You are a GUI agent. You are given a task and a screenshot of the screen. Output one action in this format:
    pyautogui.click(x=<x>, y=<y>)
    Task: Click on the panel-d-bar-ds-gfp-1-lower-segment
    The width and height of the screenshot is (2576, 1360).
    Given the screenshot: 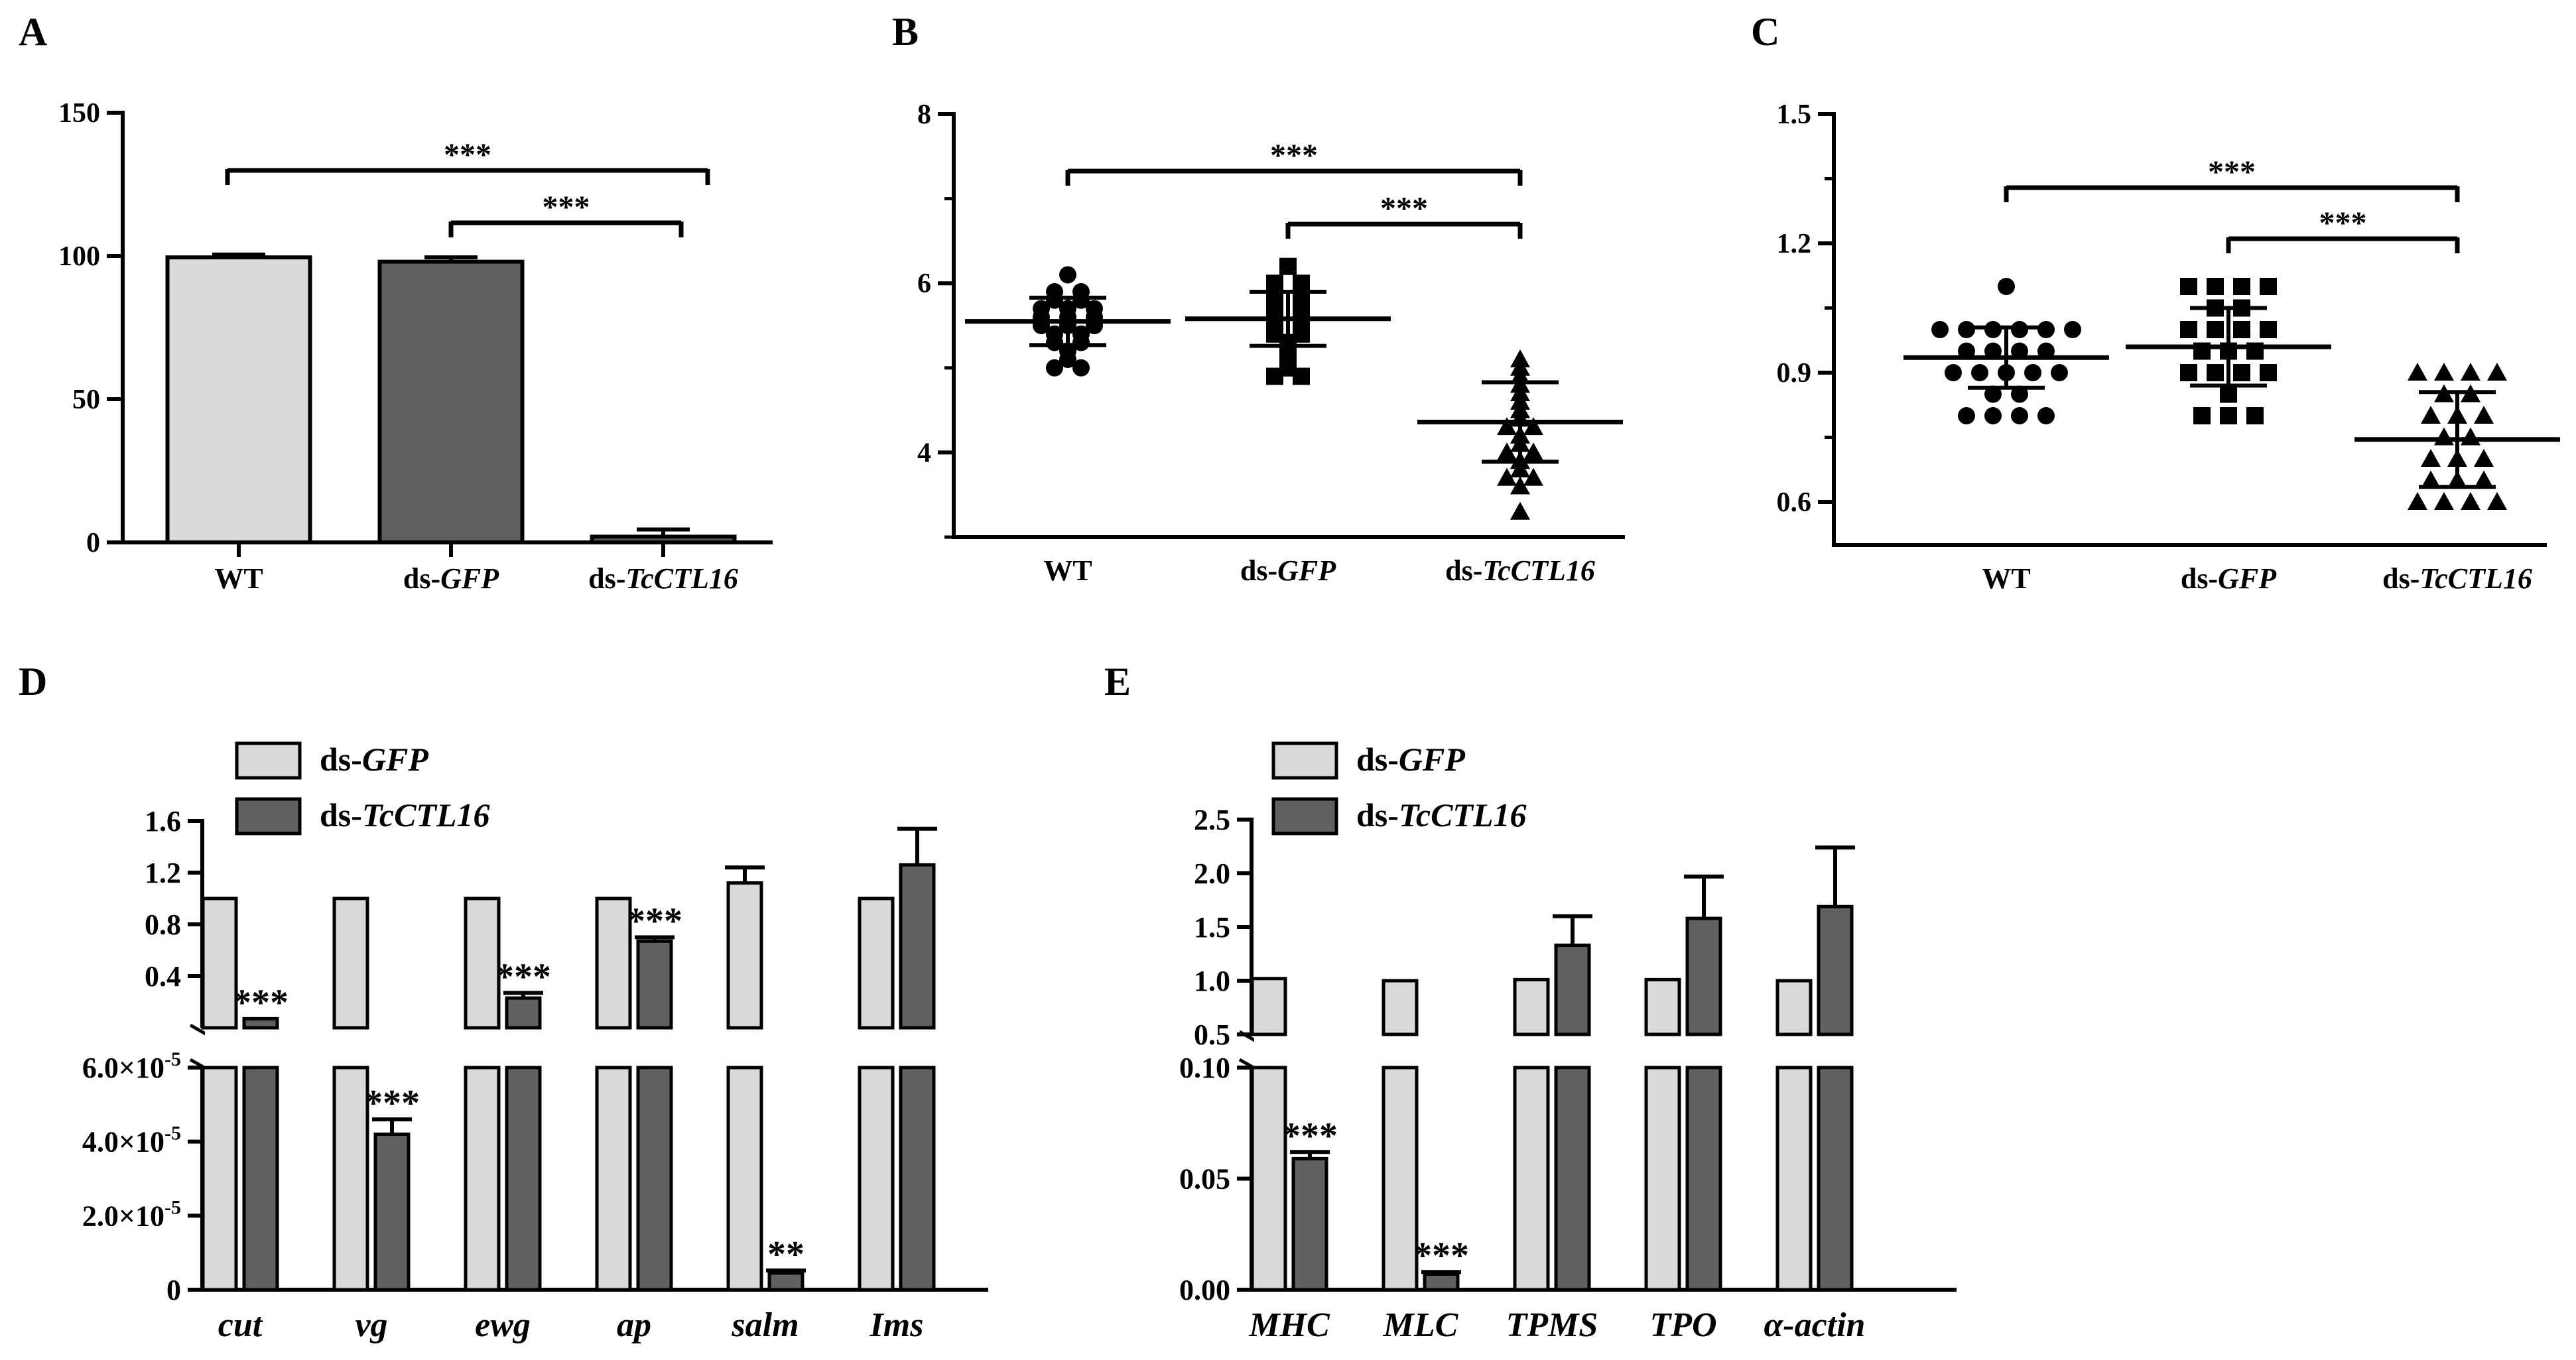 What is the action you would take?
    pyautogui.click(x=351, y=1179)
    